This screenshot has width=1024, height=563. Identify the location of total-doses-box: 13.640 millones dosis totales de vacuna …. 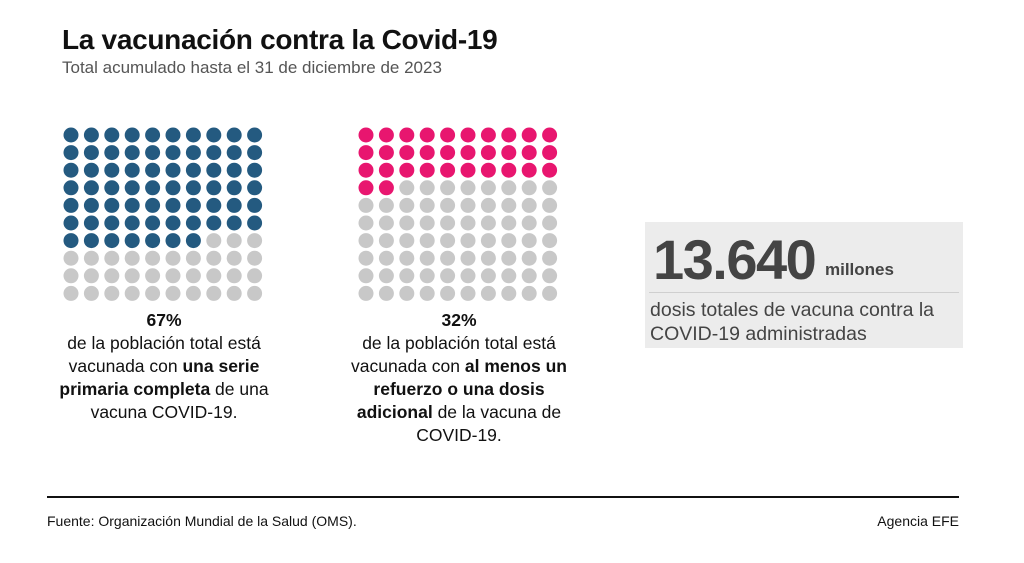
(804, 285).